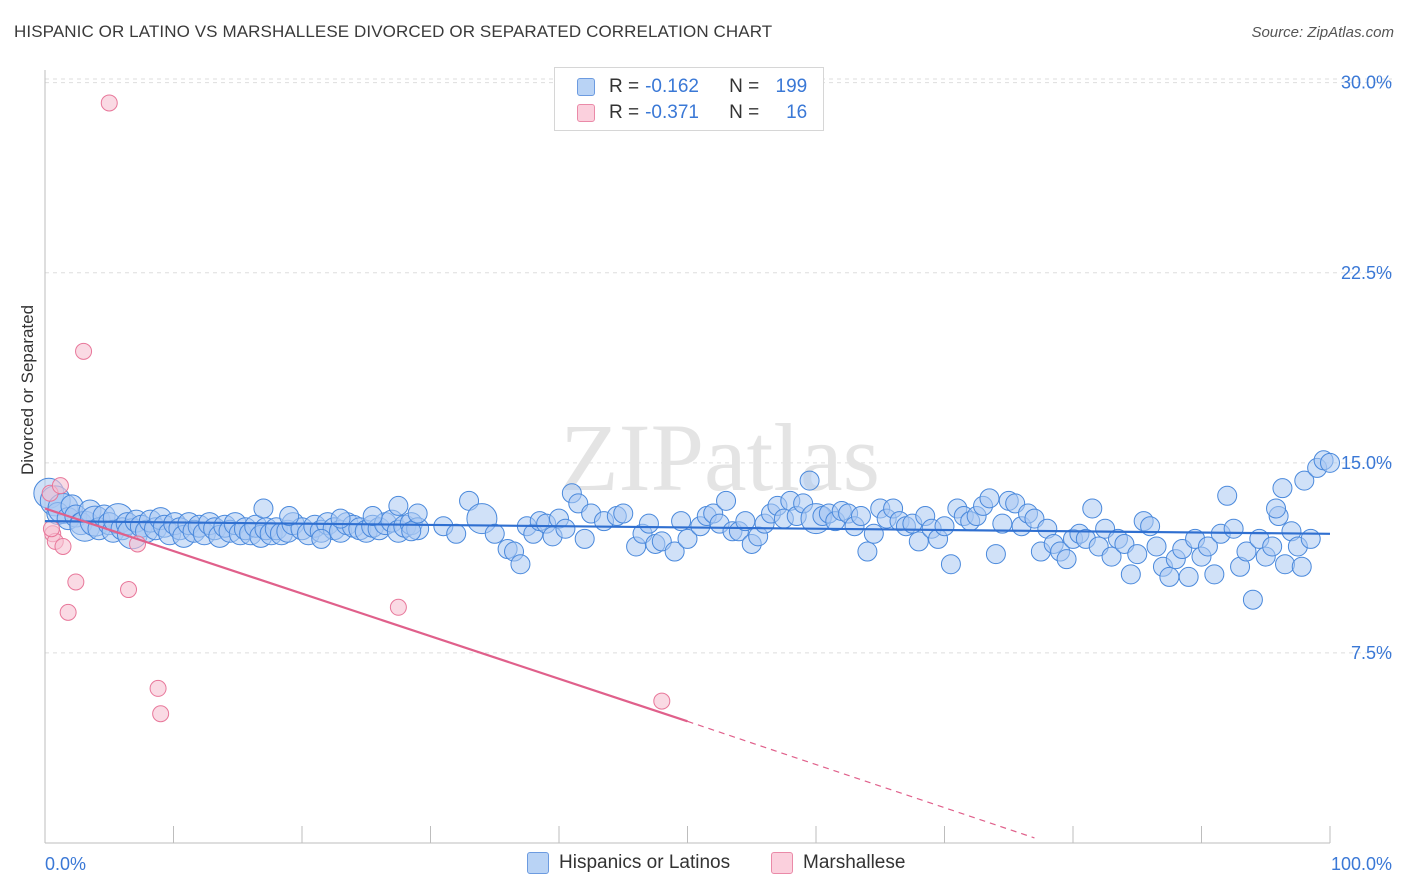 The image size is (1406, 892). I want to click on series-legend: Hispanics or Latinos Marshallese, so click(703, 865).